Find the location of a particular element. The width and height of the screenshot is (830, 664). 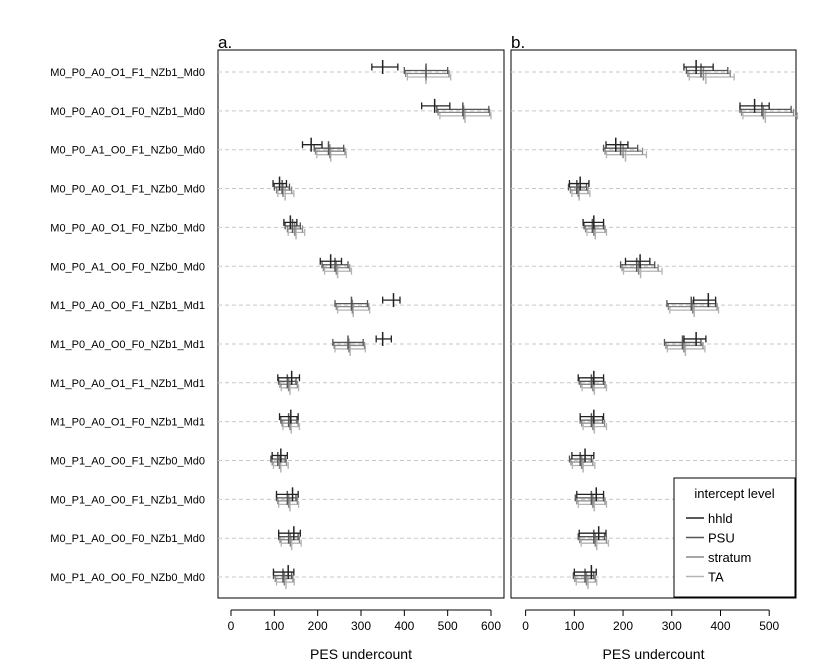

panel-label: a. is located at coordinates (225, 42).